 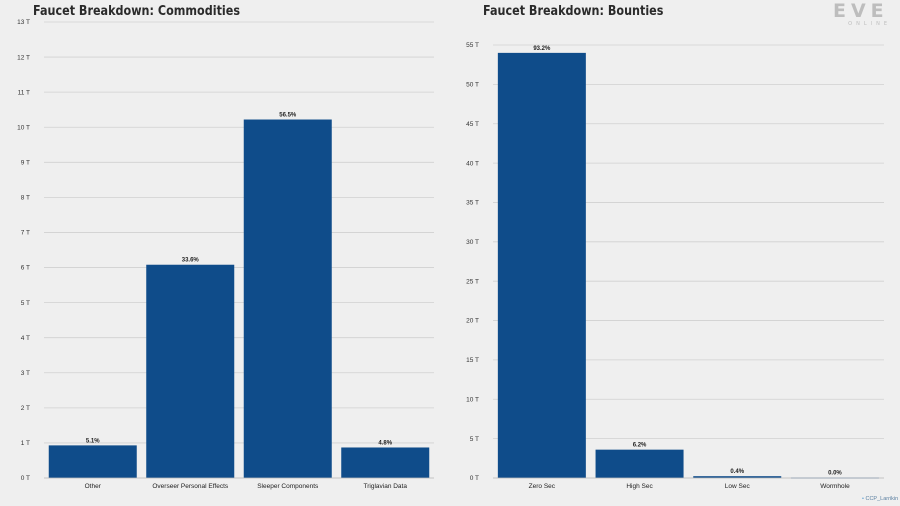 What do you see at coordinates (25, 233) in the screenshot?
I see `commodities-y-tick-label: 7 T` at bounding box center [25, 233].